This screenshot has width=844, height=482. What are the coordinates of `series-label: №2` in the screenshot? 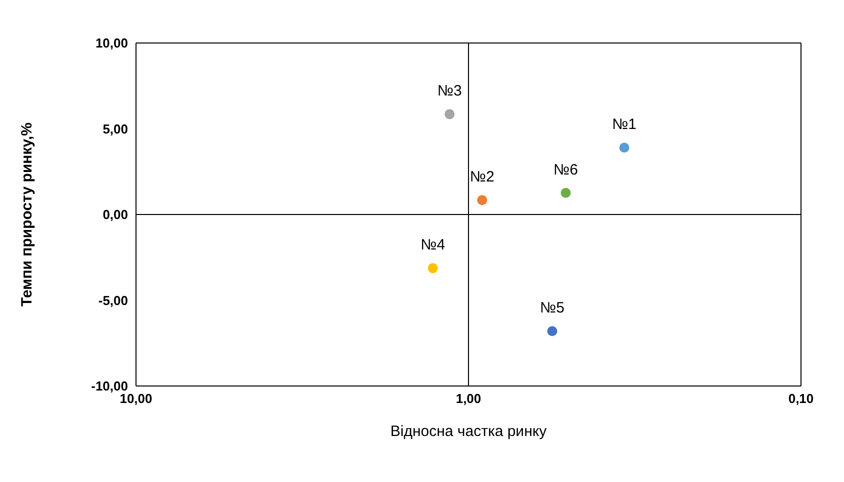 It's located at (482, 177).